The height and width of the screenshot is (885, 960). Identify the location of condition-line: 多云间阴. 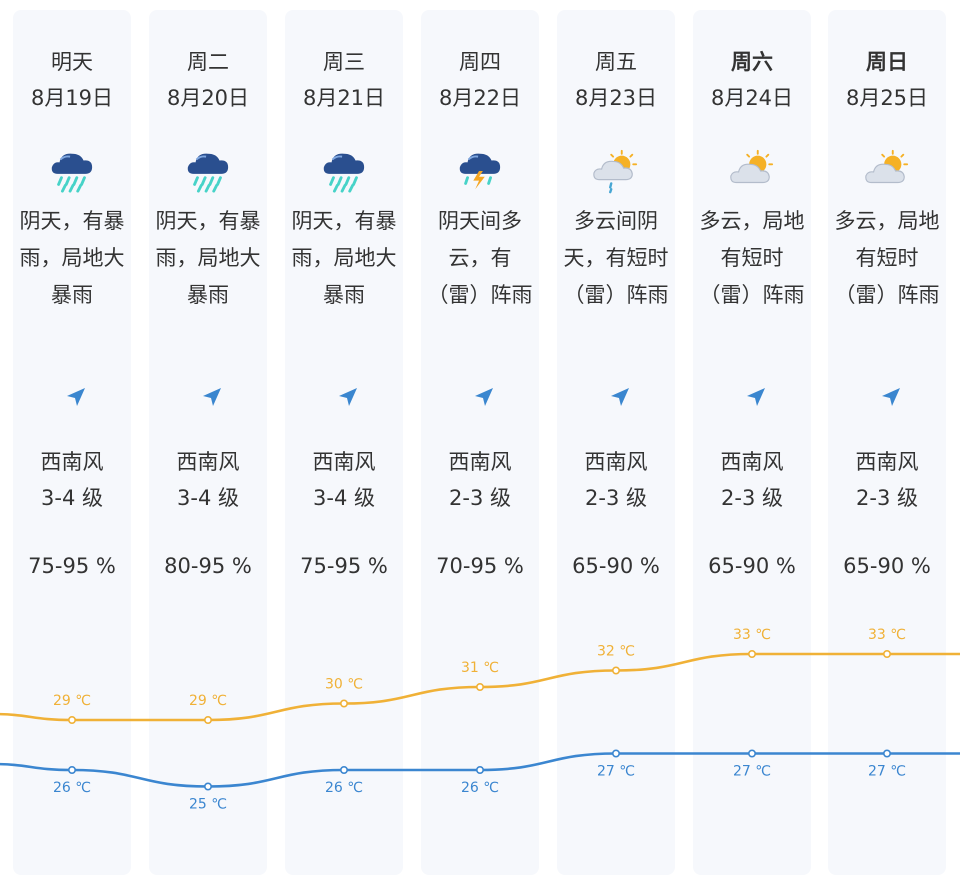
(616, 221).